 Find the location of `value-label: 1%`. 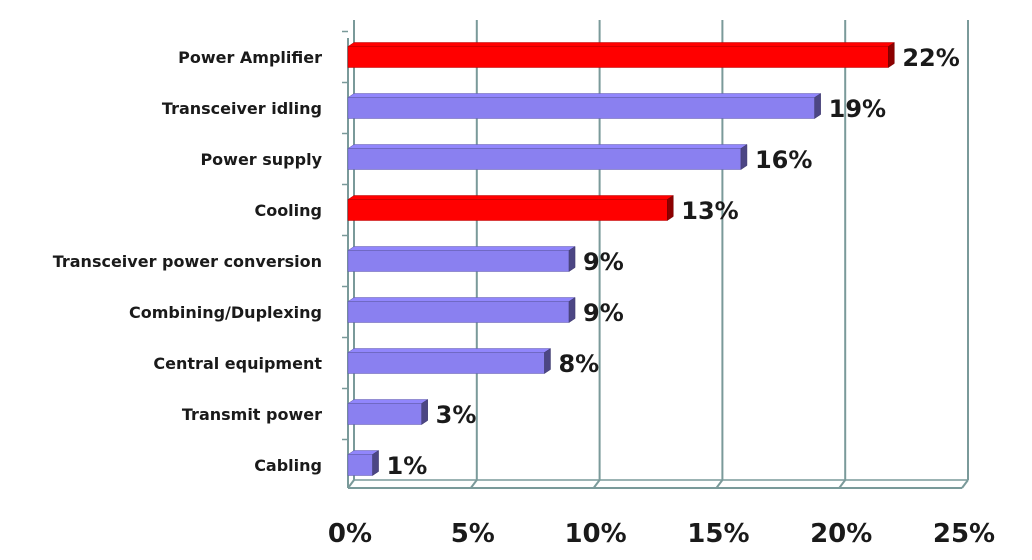

value-label: 1% is located at coordinates (407, 466).